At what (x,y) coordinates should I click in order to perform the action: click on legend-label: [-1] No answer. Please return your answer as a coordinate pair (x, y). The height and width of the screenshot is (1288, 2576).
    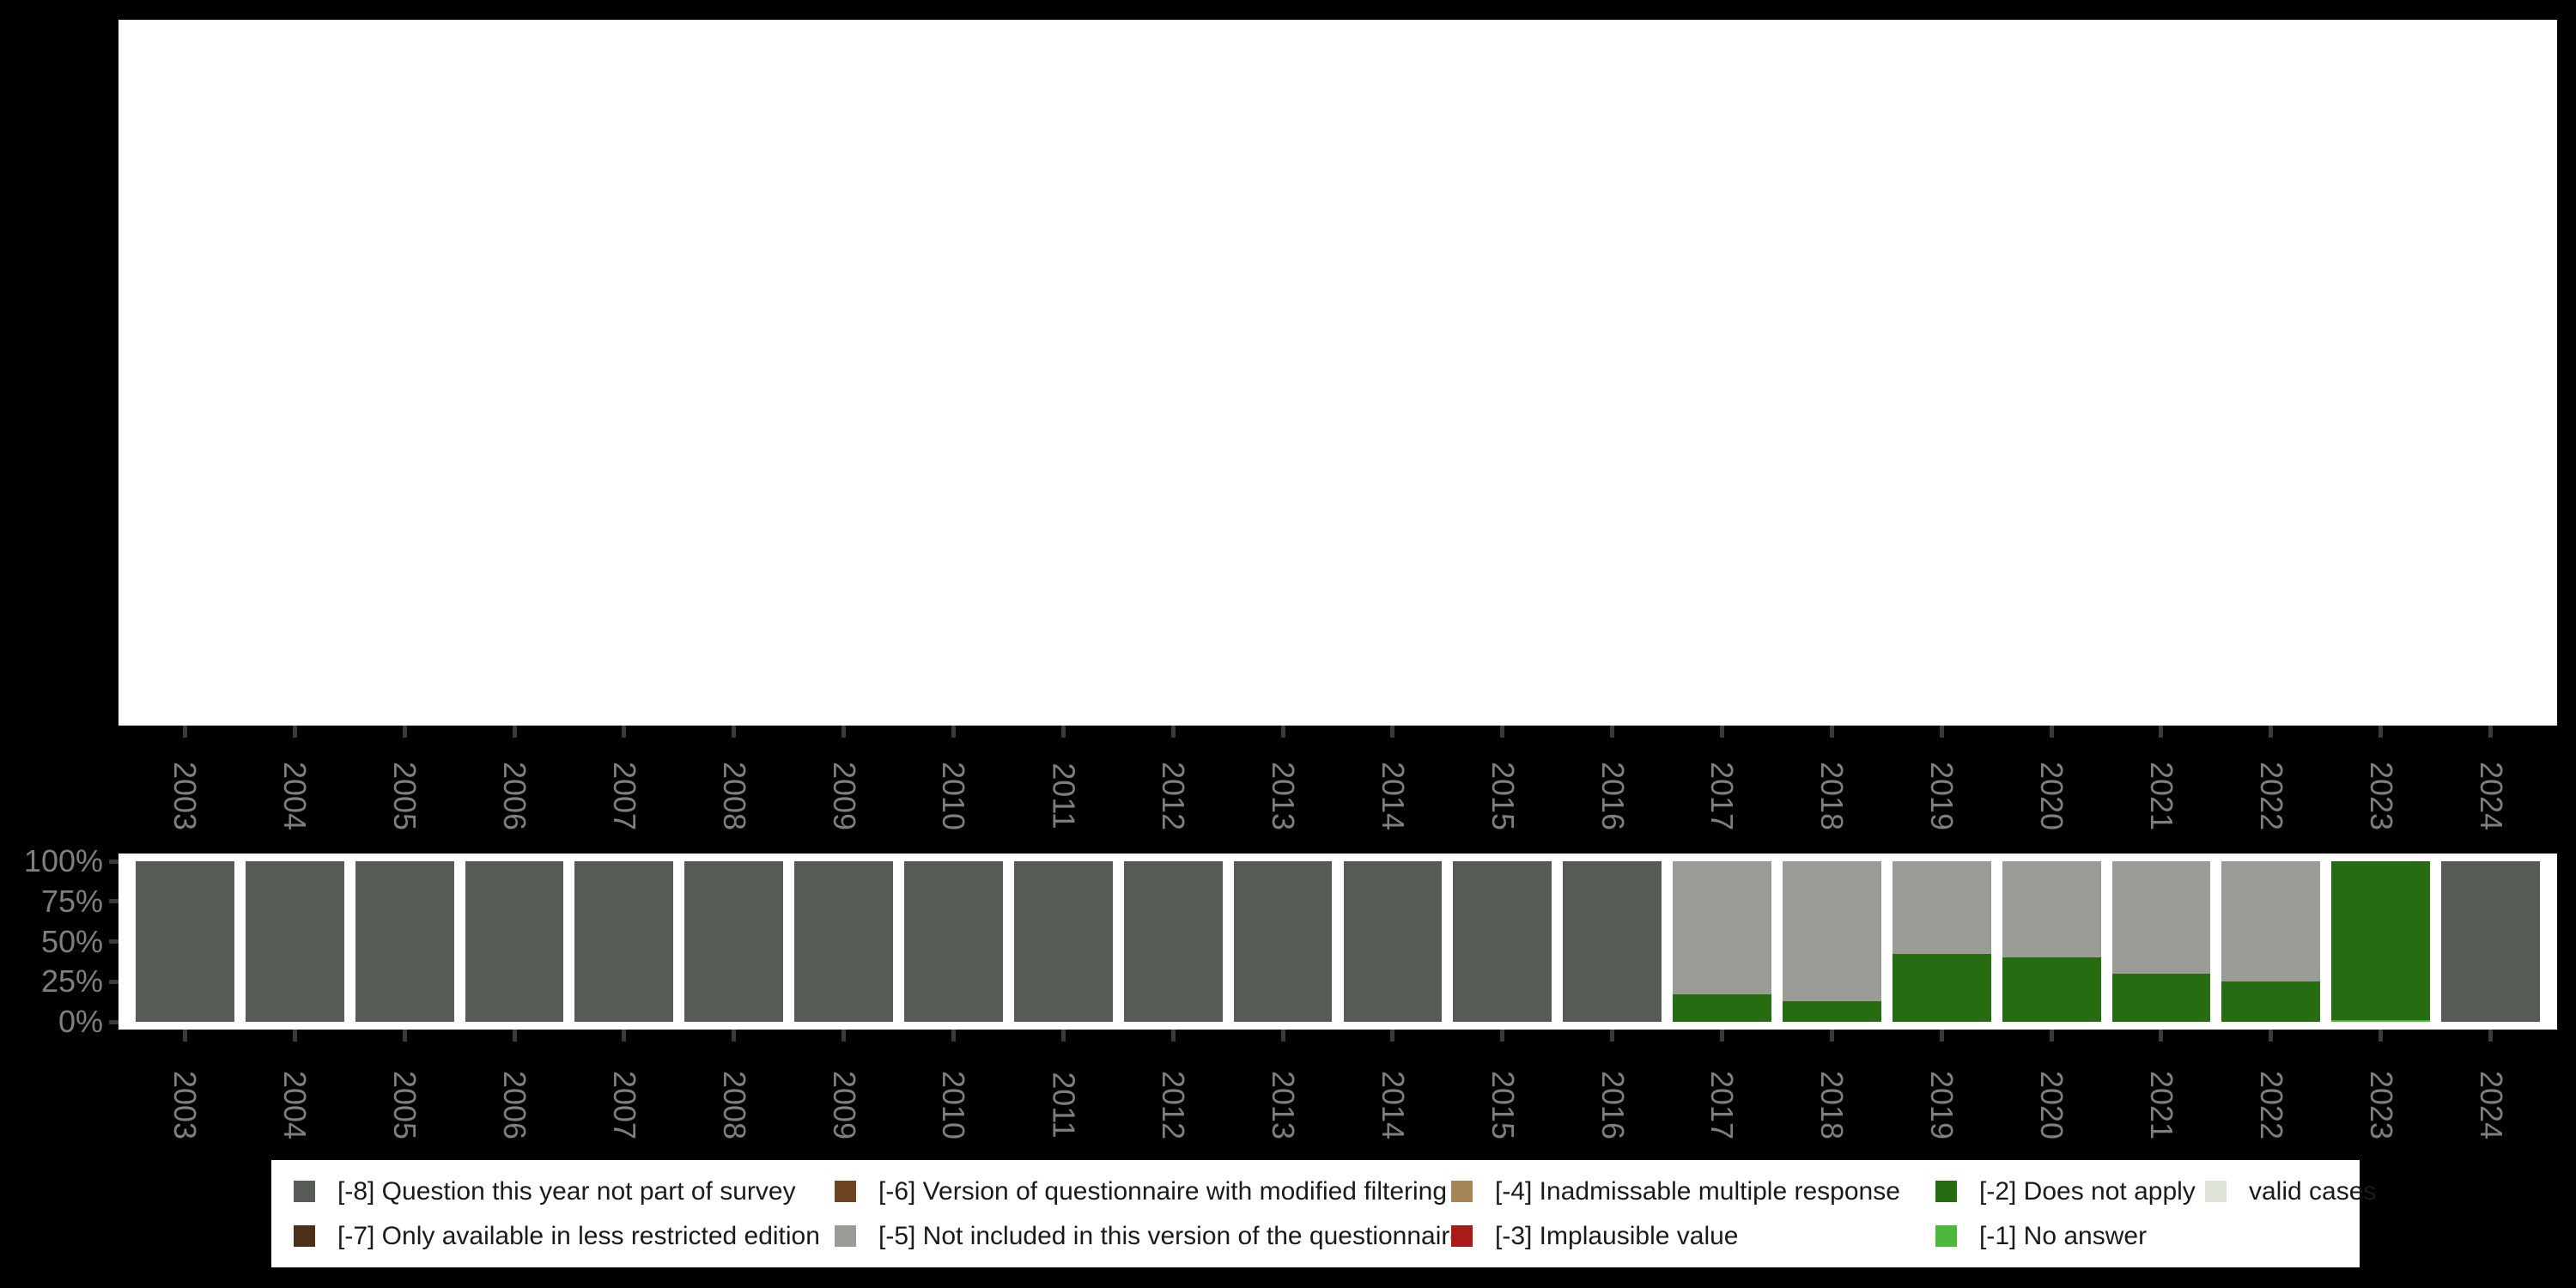
    Looking at the image, I should click on (2063, 1235).